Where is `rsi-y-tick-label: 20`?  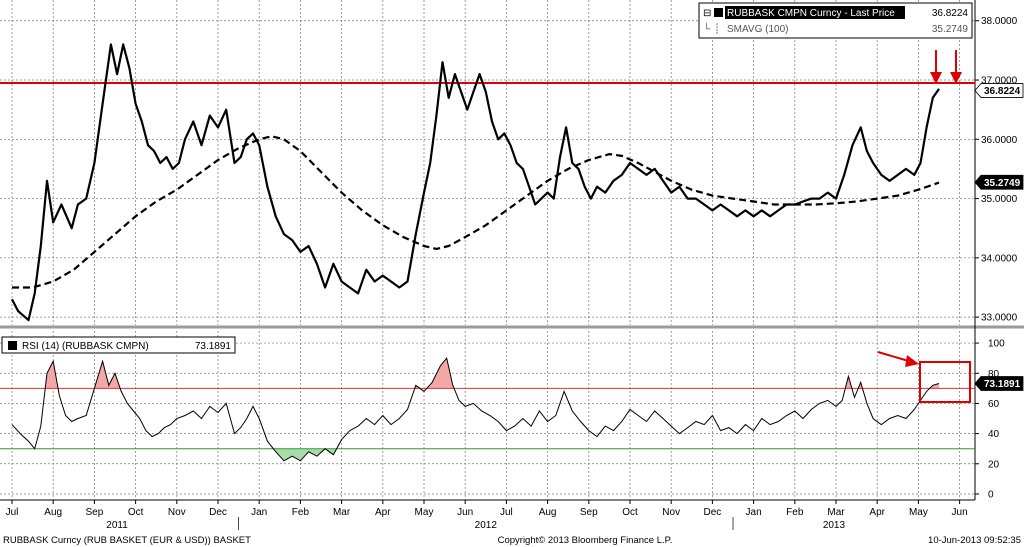
rsi-y-tick-label: 20 is located at coordinates (994, 464).